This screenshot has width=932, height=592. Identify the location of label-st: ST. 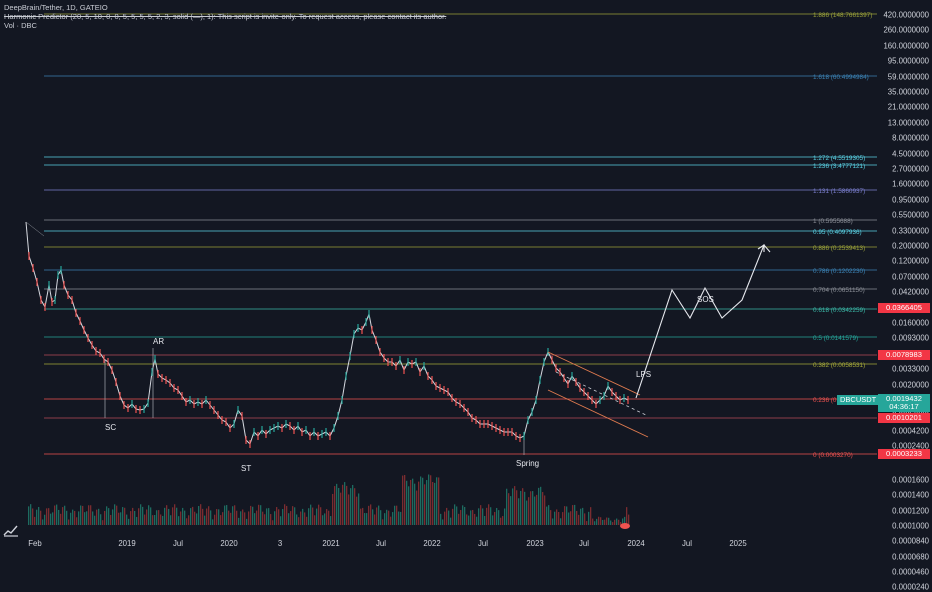
(246, 468).